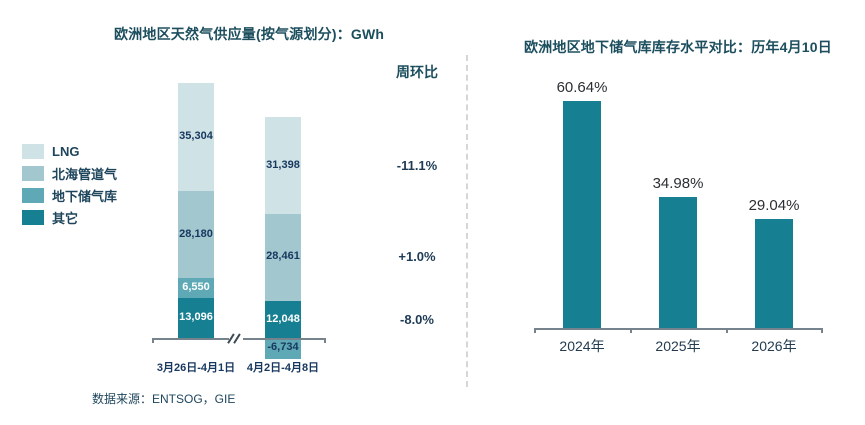 The width and height of the screenshot is (865, 425). I want to click on wow-value-其它: -8.0%, so click(417, 319).